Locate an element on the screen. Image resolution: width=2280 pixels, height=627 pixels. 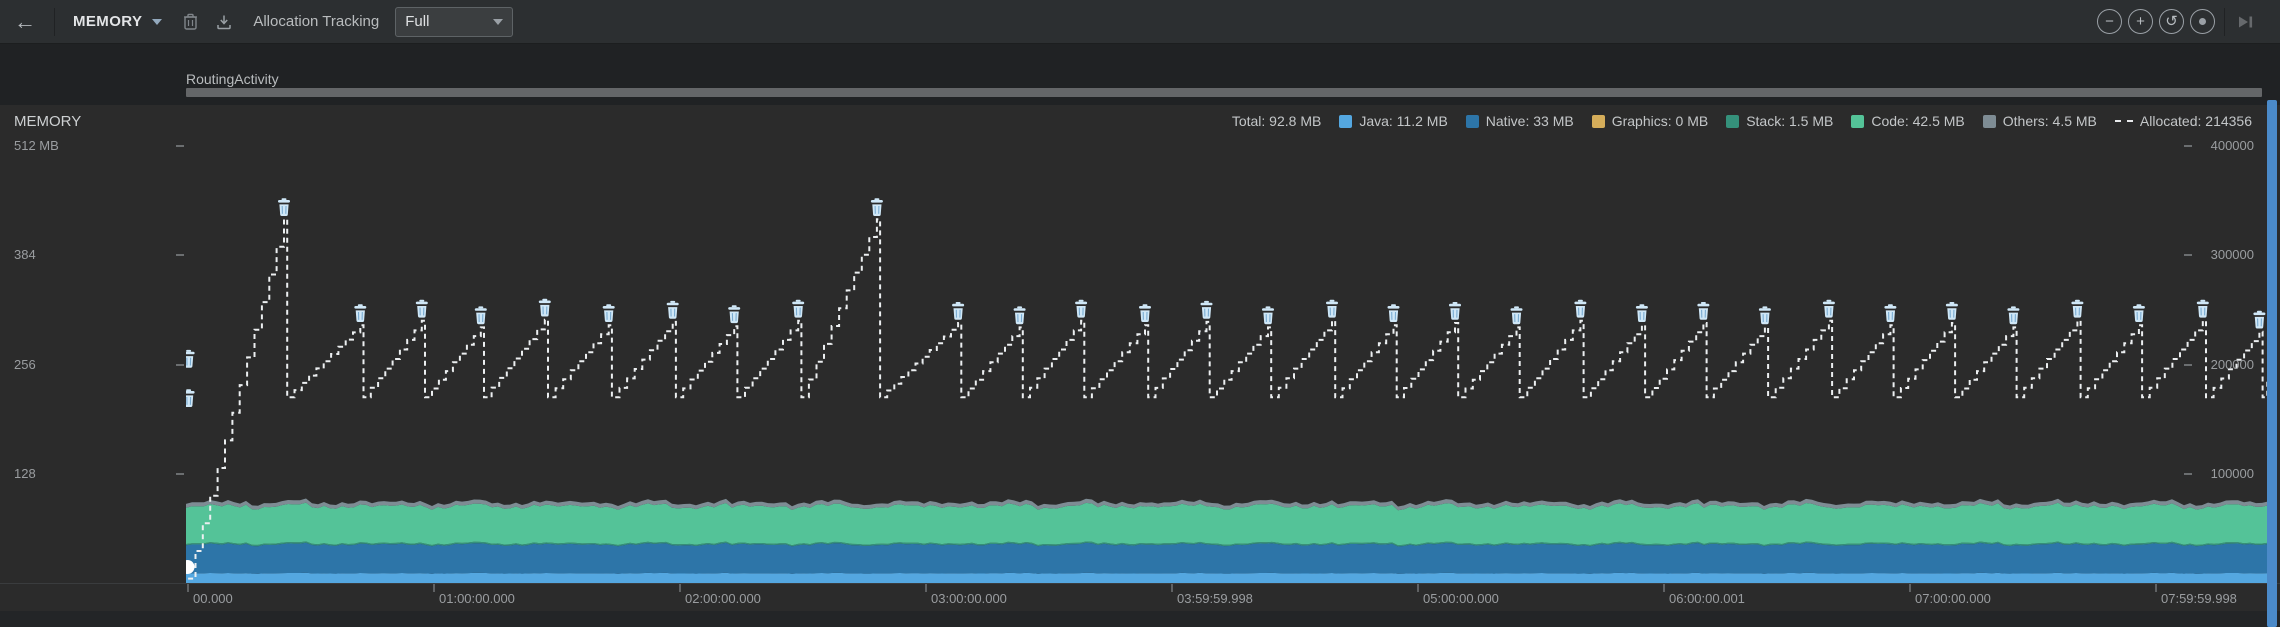
memory-area-native is located at coordinates (1227, 558).